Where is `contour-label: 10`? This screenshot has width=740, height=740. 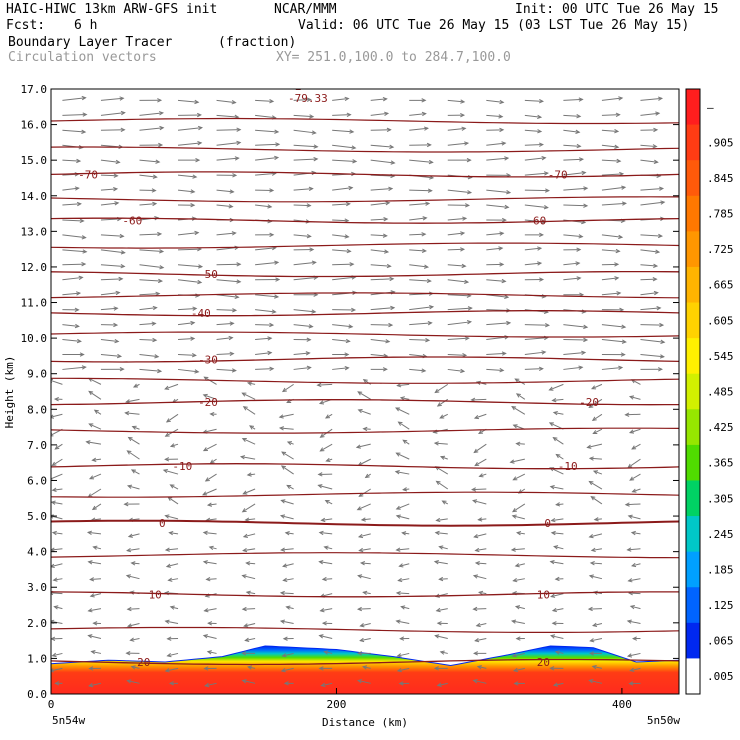 contour-label: 10 is located at coordinates (155, 594).